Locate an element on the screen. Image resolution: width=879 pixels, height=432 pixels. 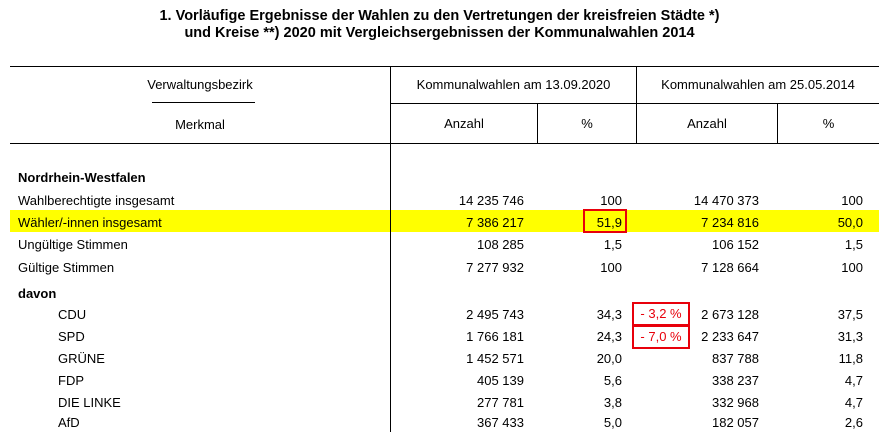
header-bottom-rule is located at coordinates (444, 143).